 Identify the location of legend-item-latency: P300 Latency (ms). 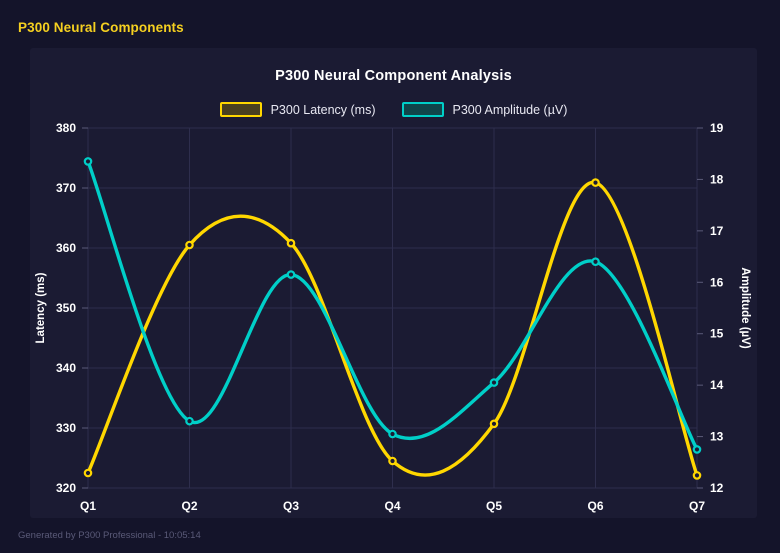
(297, 109).